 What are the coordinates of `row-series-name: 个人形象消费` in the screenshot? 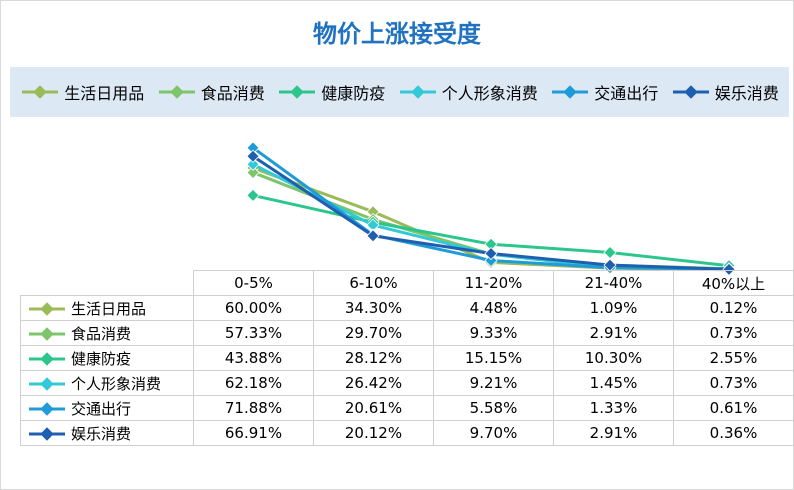 It's located at (116, 383).